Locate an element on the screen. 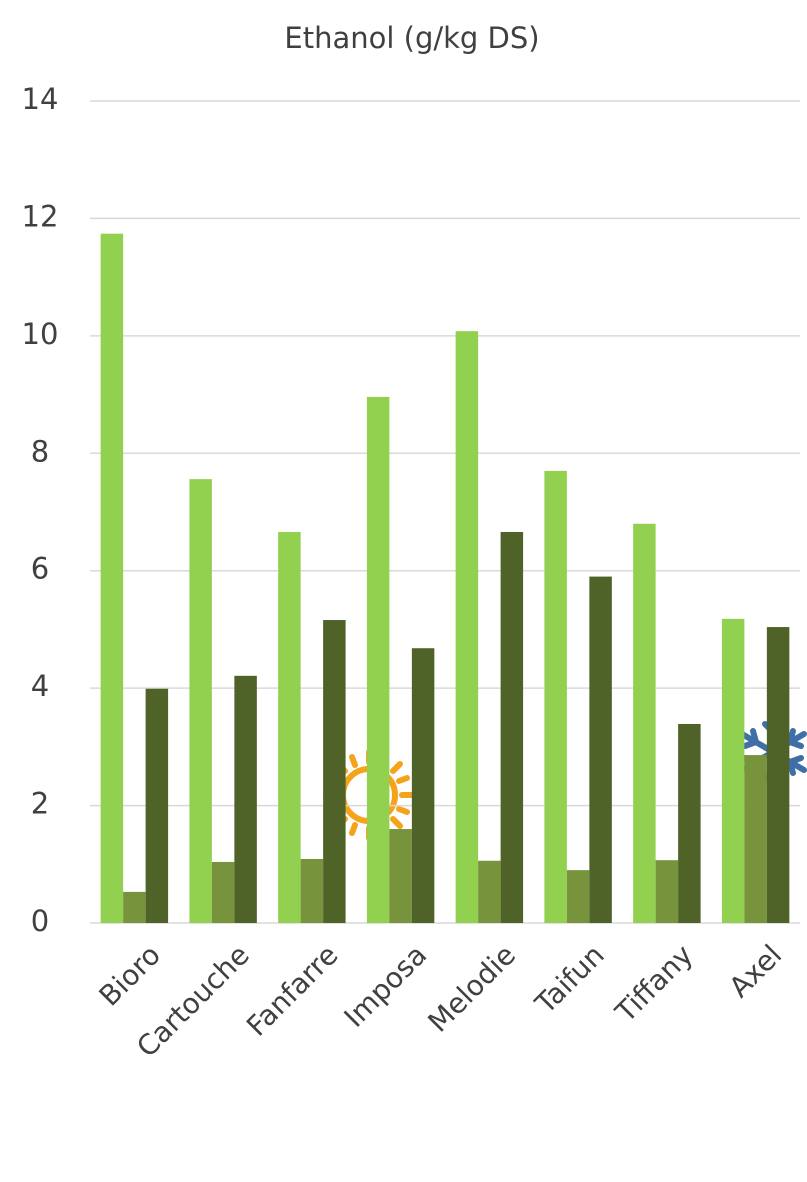 This screenshot has height=1182, width=807. x-tick-label: Melodie is located at coordinates (472, 988).